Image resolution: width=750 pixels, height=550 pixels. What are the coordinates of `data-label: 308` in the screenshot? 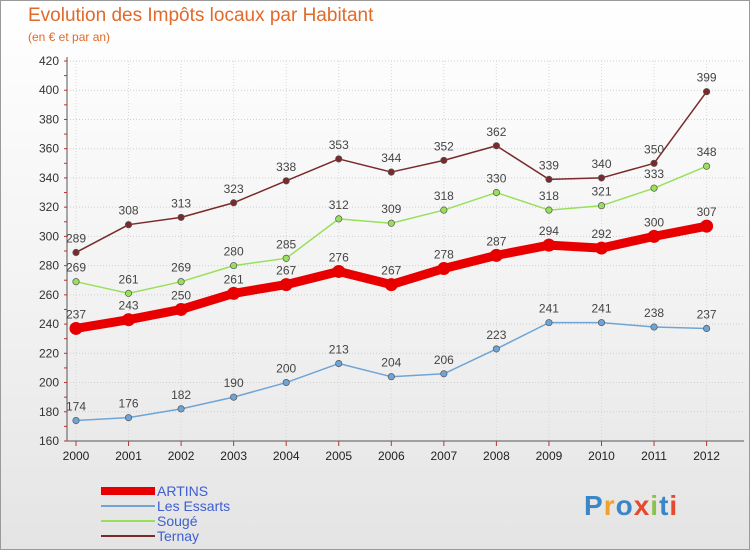 It's located at (129, 211).